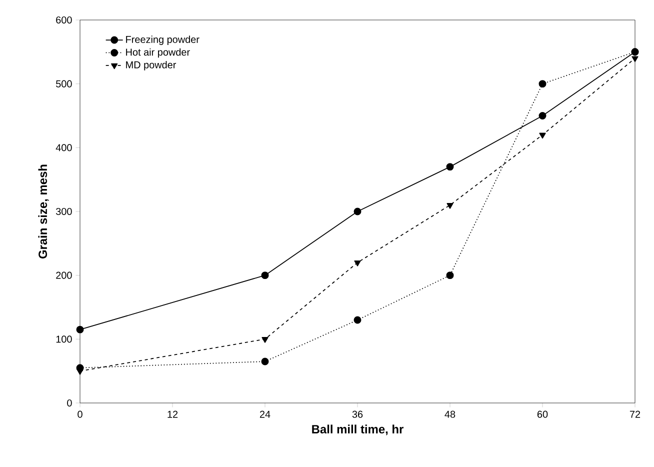 This screenshot has height=467, width=654. What do you see at coordinates (158, 53) in the screenshot?
I see `legend-label: Hot air powder` at bounding box center [158, 53].